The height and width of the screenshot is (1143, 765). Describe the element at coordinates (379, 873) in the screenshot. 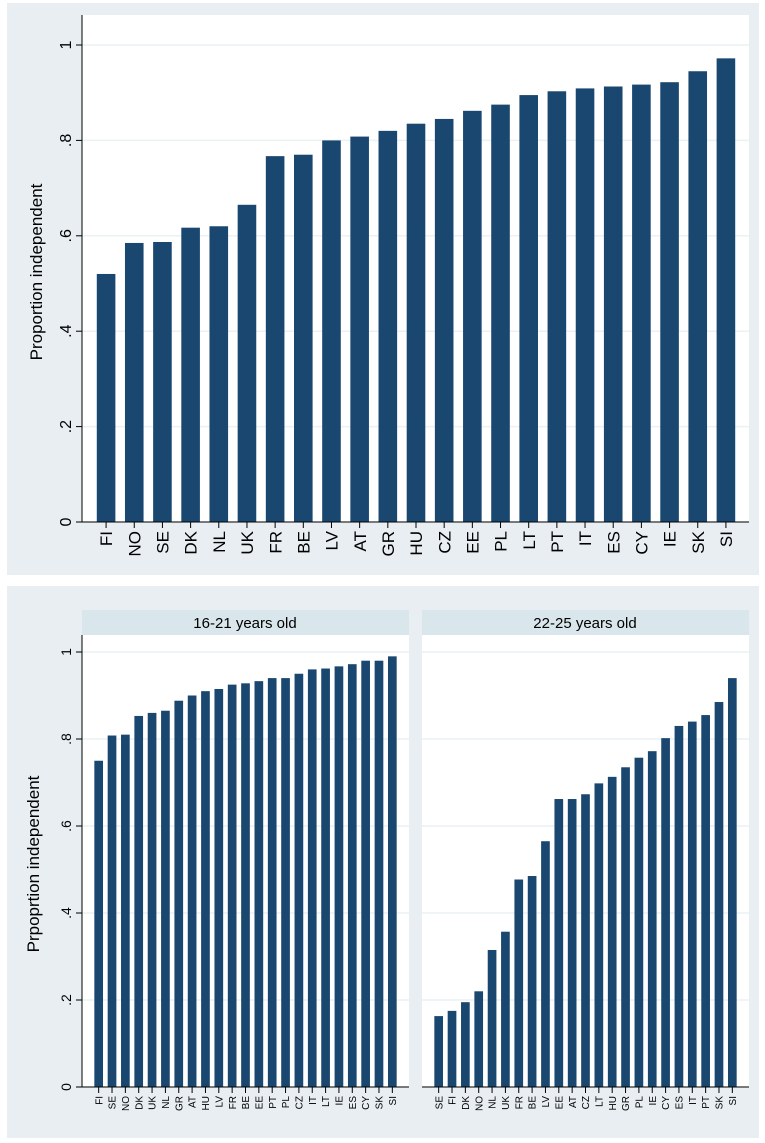

I see `bottom-left-bar-sk` at that location.